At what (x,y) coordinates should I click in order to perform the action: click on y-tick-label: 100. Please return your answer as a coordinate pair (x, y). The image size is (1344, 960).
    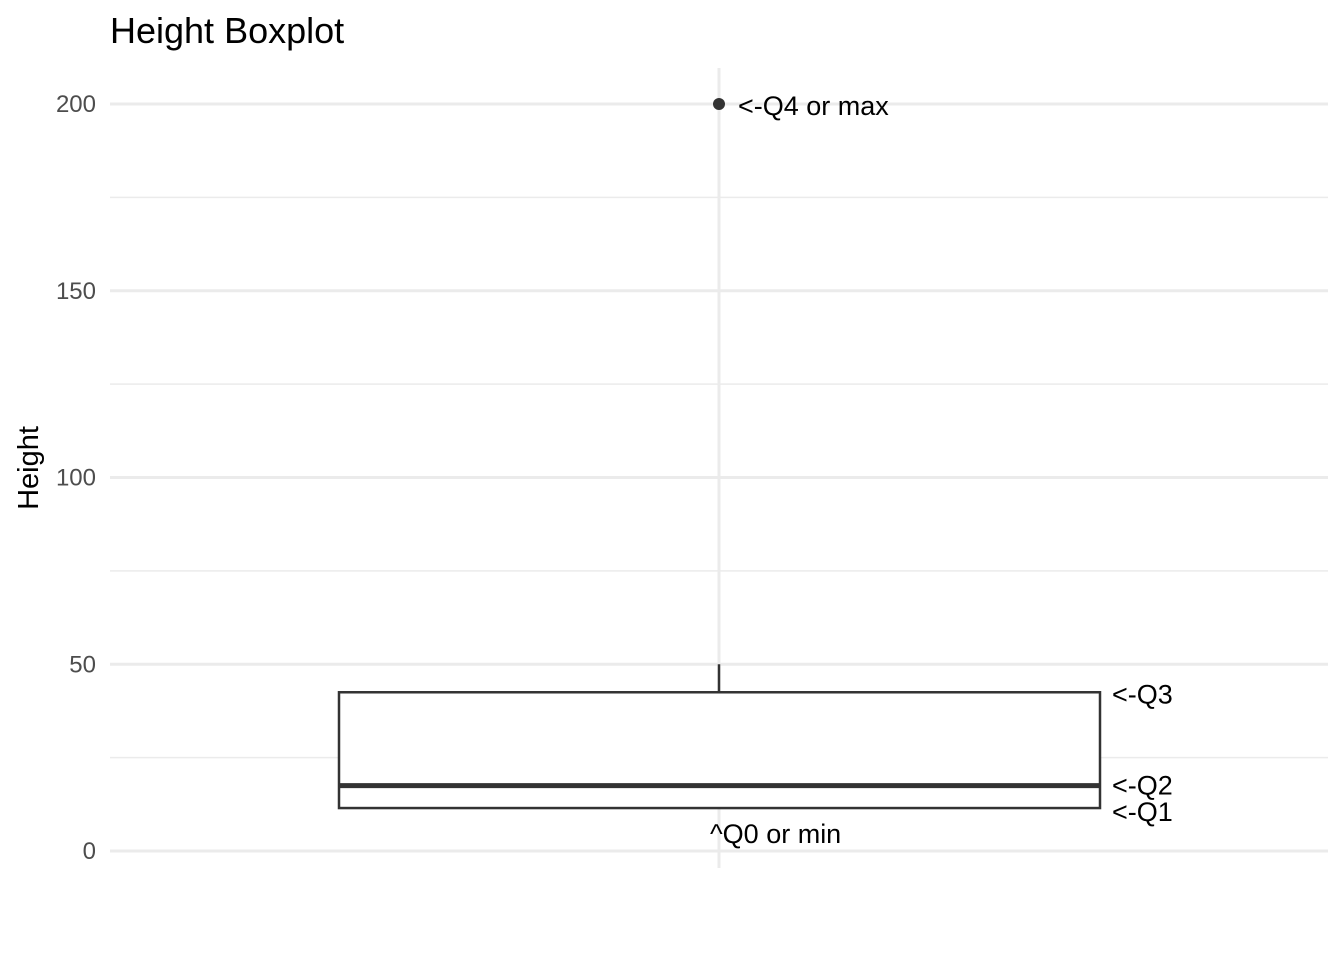
    Looking at the image, I should click on (76, 478).